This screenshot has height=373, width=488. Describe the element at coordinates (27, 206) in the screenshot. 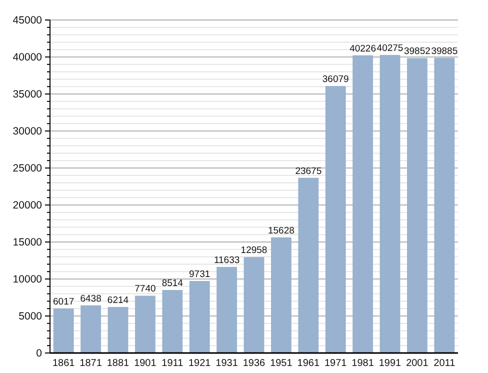

I see `y-tick-label: 20000` at that location.